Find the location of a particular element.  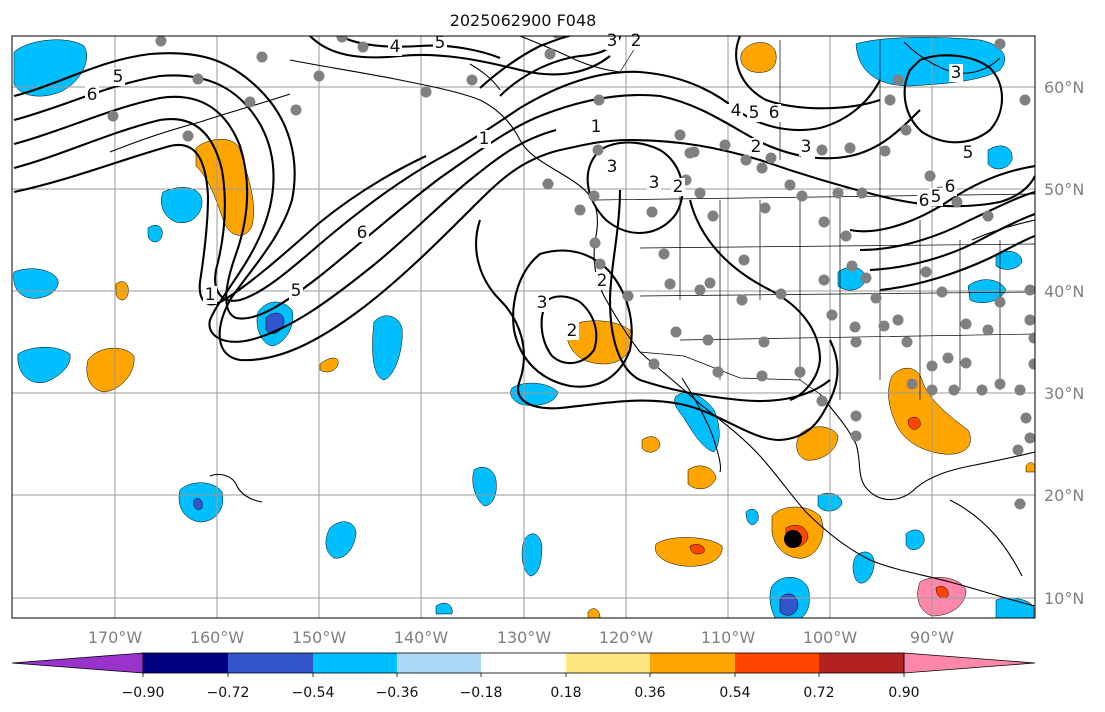

longitude-tick-label: 130°W is located at coordinates (524, 637).